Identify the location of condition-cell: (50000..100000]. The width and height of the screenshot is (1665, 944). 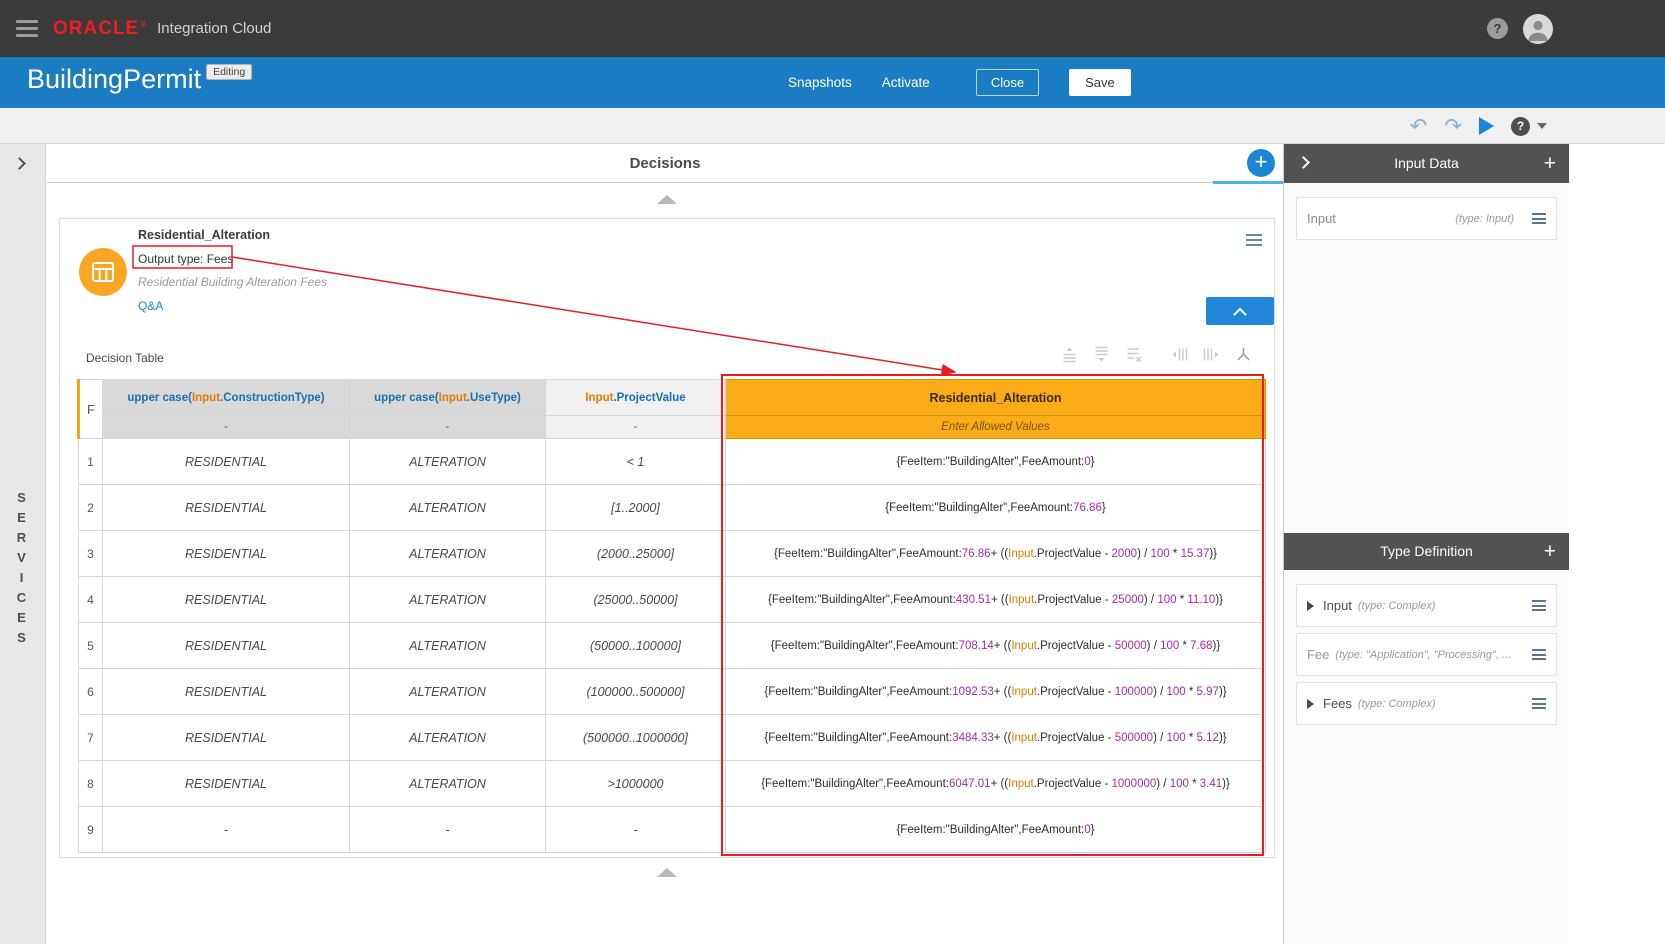
(635, 645).